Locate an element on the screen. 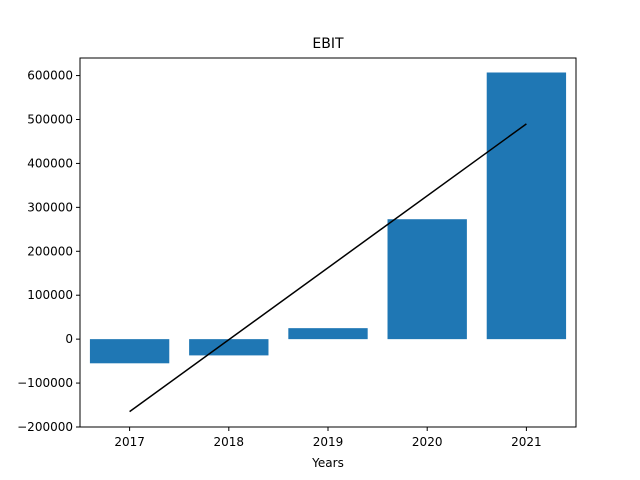 The height and width of the screenshot is (480, 640). chart-title: EBIT is located at coordinates (328, 44).